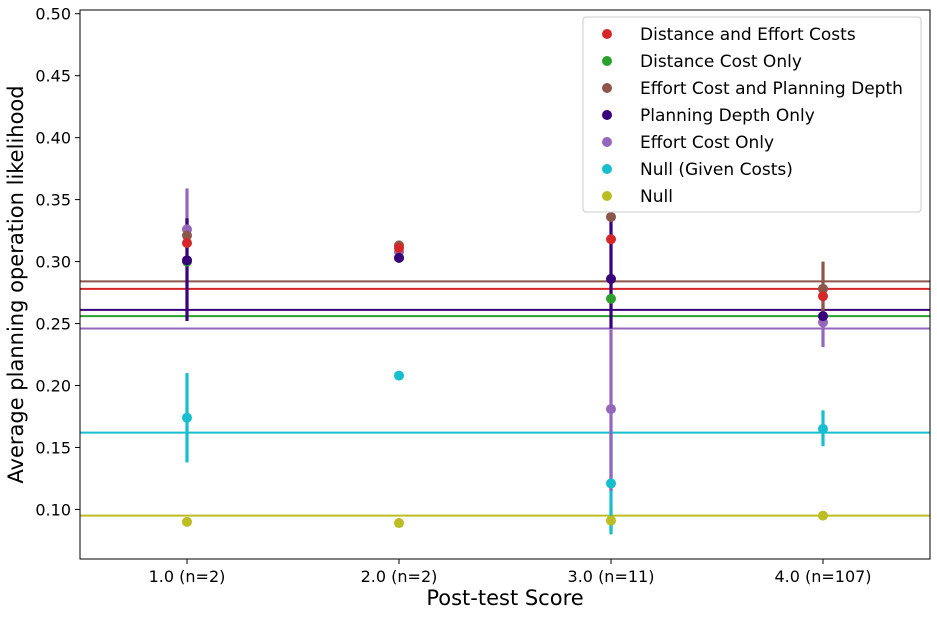 This screenshot has width=937, height=617. What do you see at coordinates (53, 324) in the screenshot?
I see `y-tick-label: 0.25` at bounding box center [53, 324].